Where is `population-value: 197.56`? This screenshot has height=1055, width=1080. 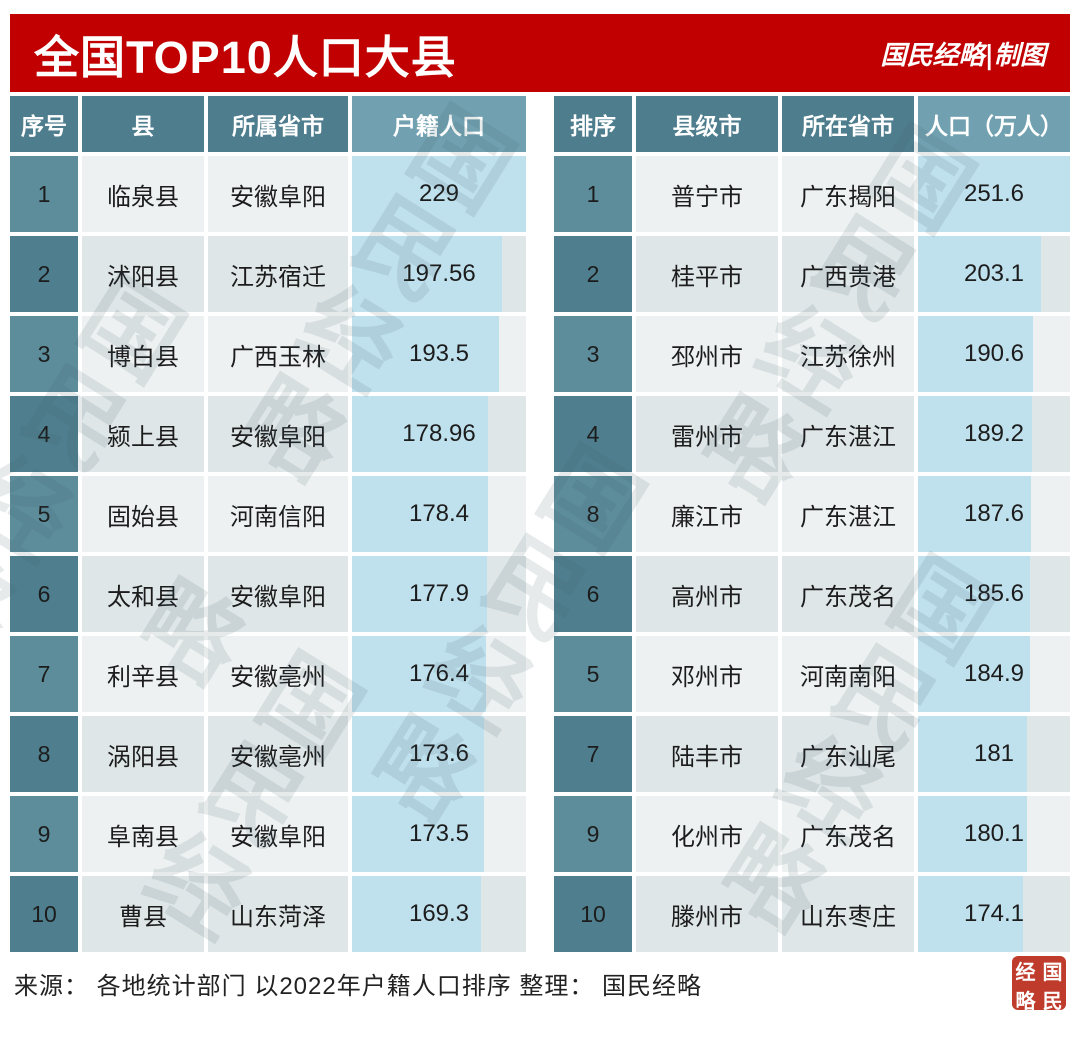 population-value: 197.56 is located at coordinates (439, 273).